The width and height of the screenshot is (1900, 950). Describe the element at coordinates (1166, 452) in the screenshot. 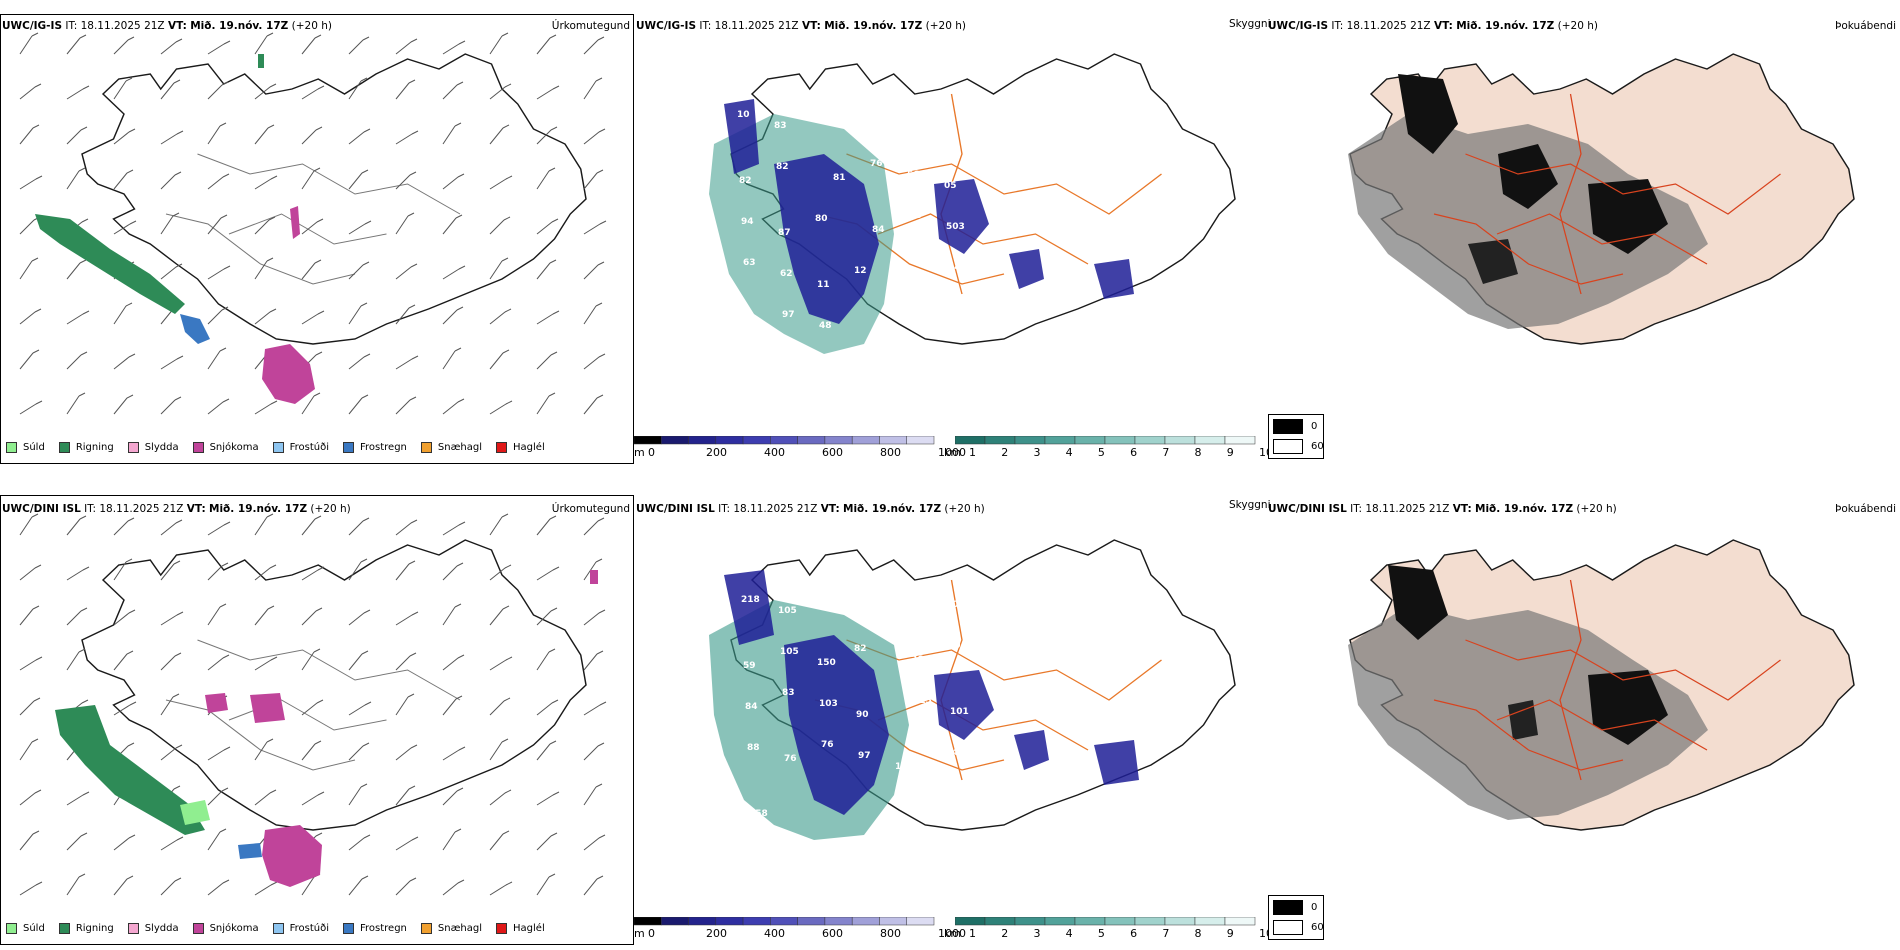

I see `colorbar-tick-label: 7` at that location.